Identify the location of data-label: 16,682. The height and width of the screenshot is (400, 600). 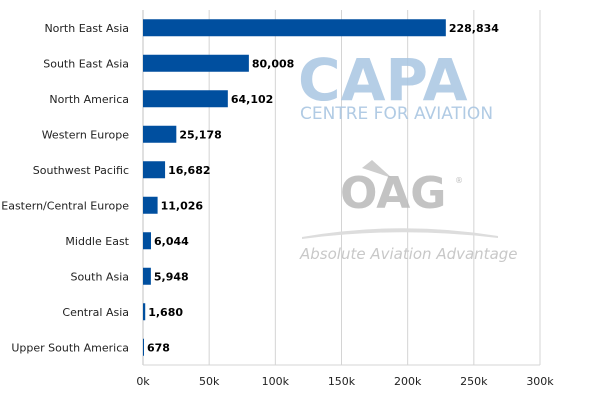
(189, 170).